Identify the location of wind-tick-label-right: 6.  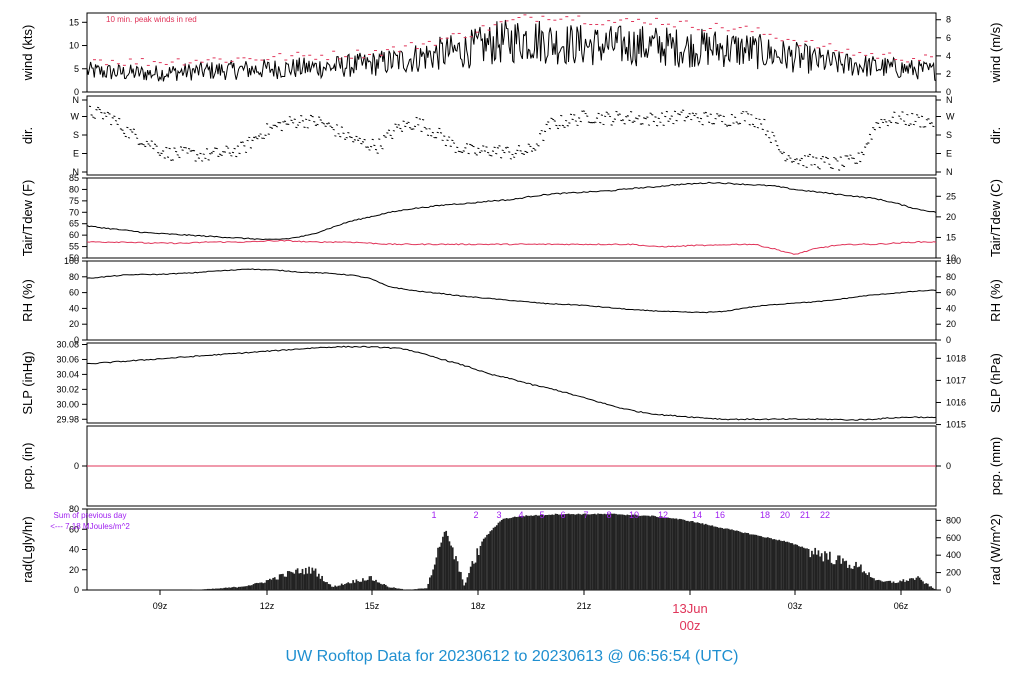
(948, 38).